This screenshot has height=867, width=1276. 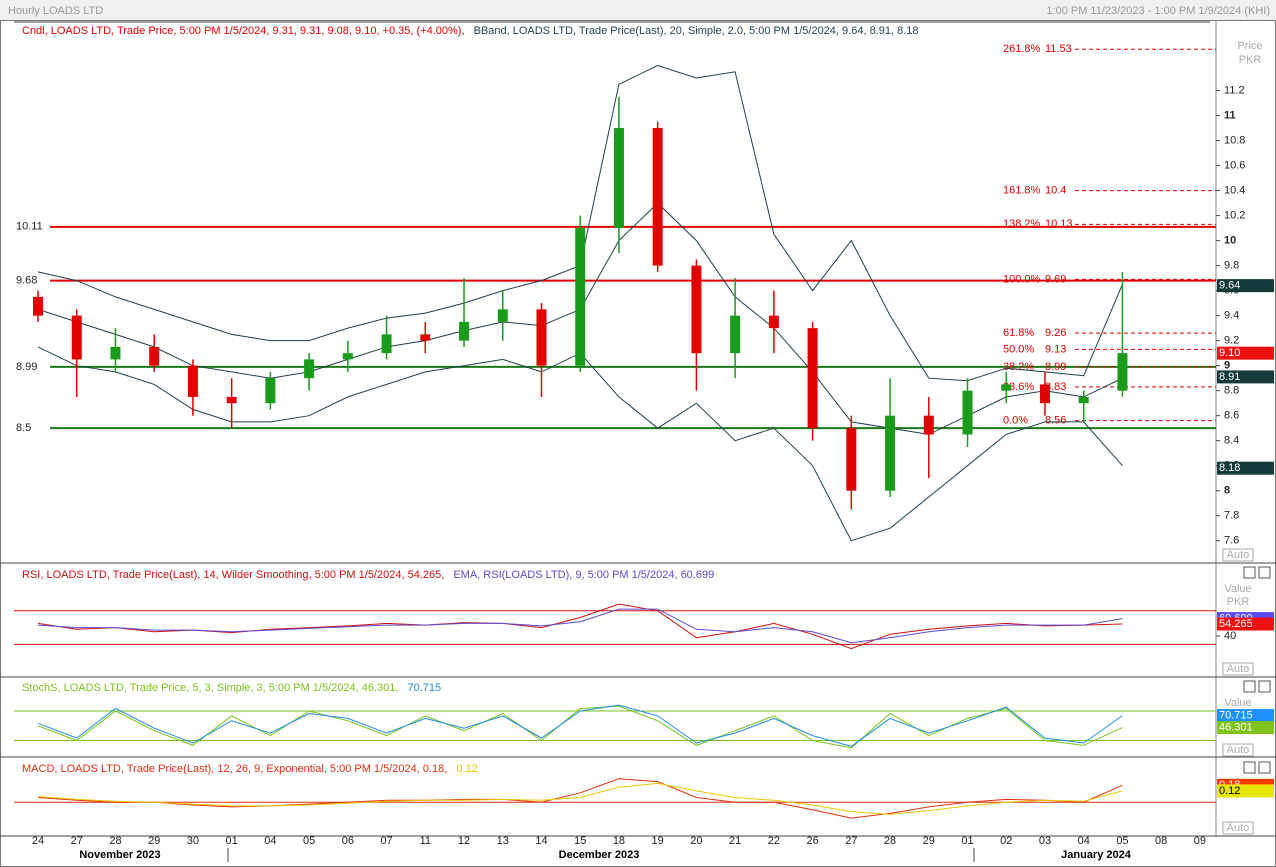 What do you see at coordinates (38, 841) in the screenshot?
I see `x-tick-label: 24` at bounding box center [38, 841].